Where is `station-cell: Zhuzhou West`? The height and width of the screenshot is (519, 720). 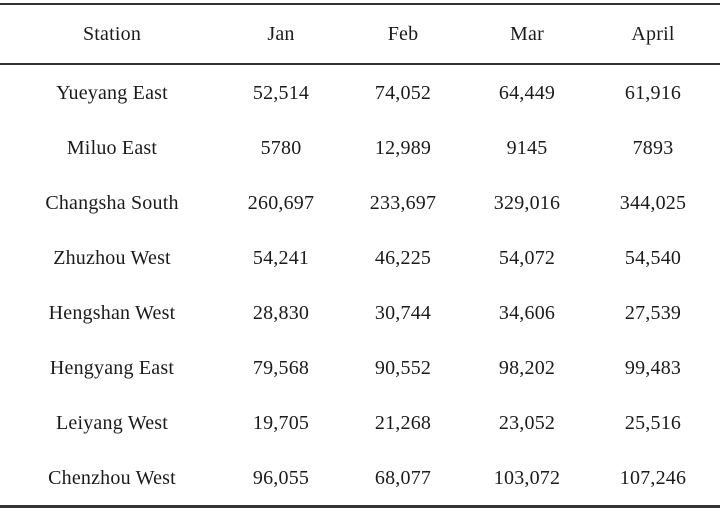
station-cell: Zhuzhou West is located at coordinates (112, 257).